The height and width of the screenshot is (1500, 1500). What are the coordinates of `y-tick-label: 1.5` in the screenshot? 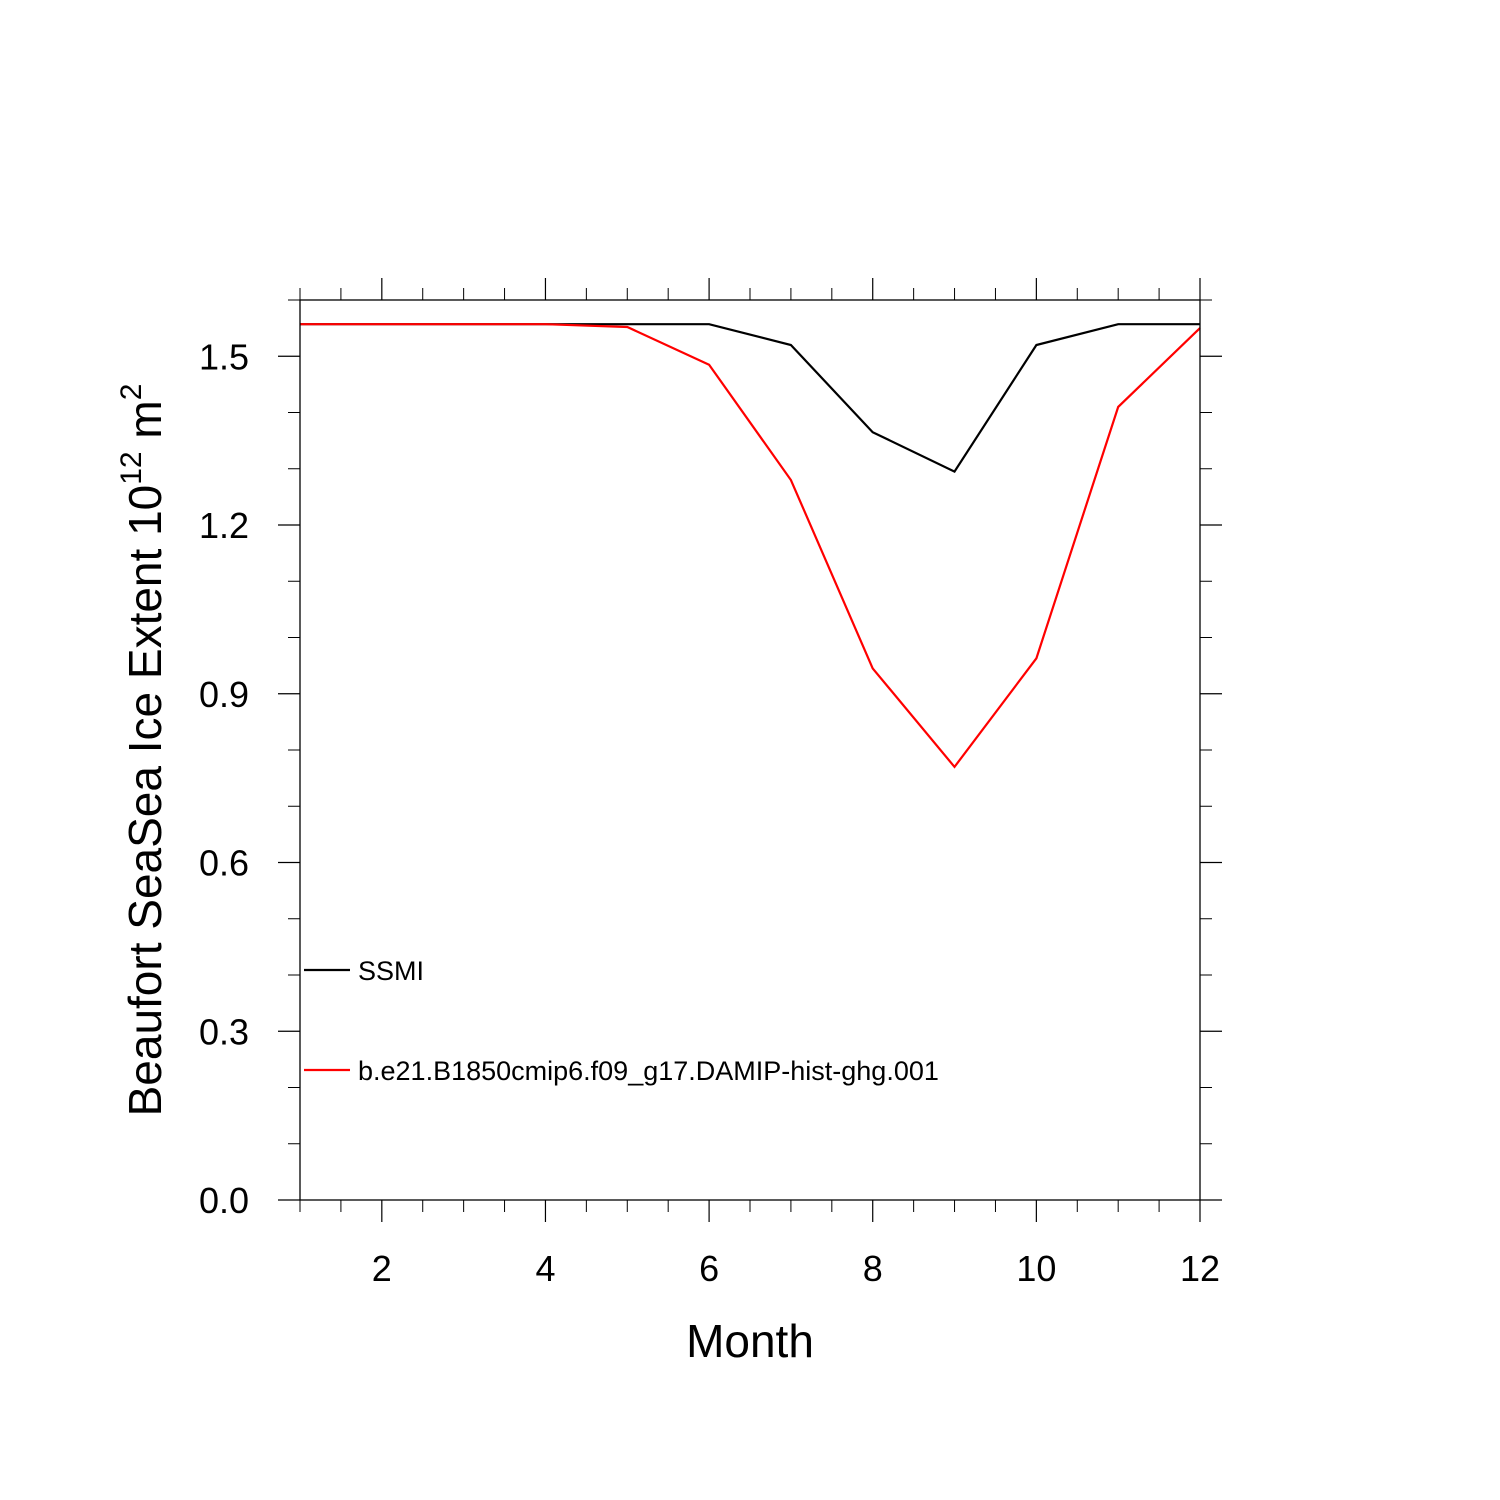 It's located at (224, 356).